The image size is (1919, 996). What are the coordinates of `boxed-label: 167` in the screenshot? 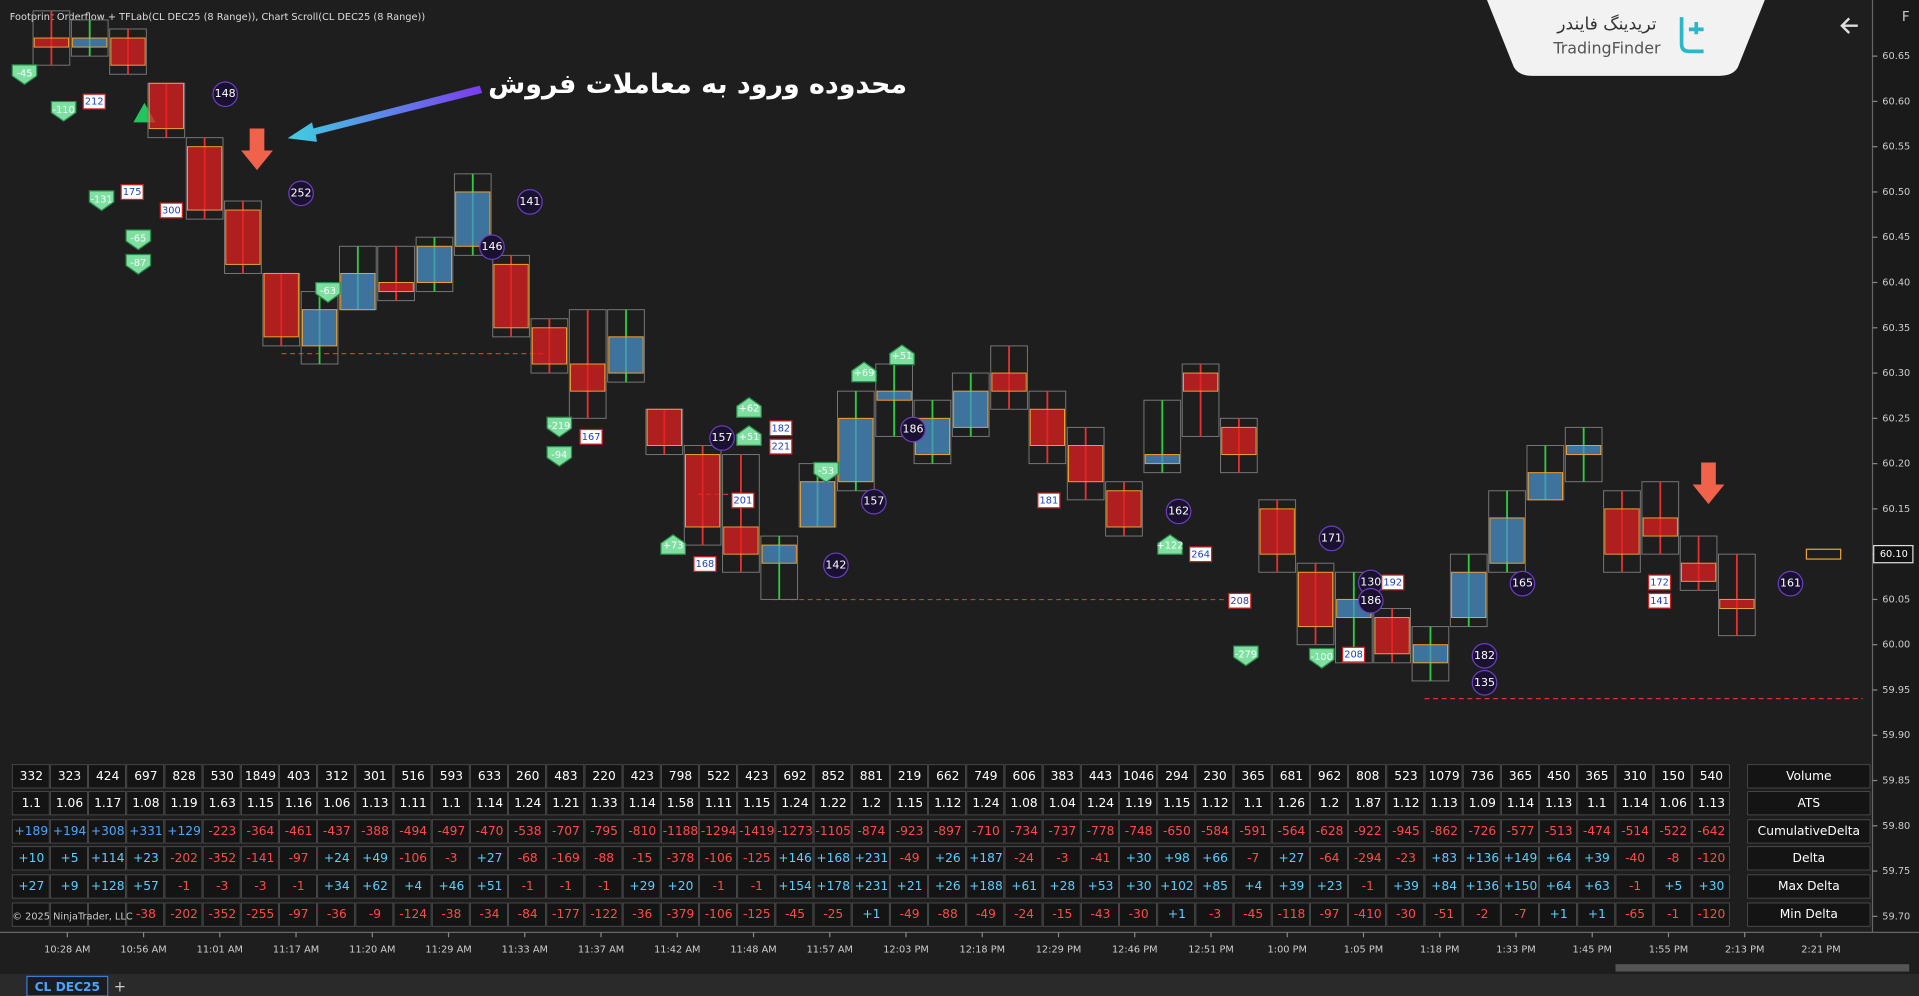 It's located at (591, 437).